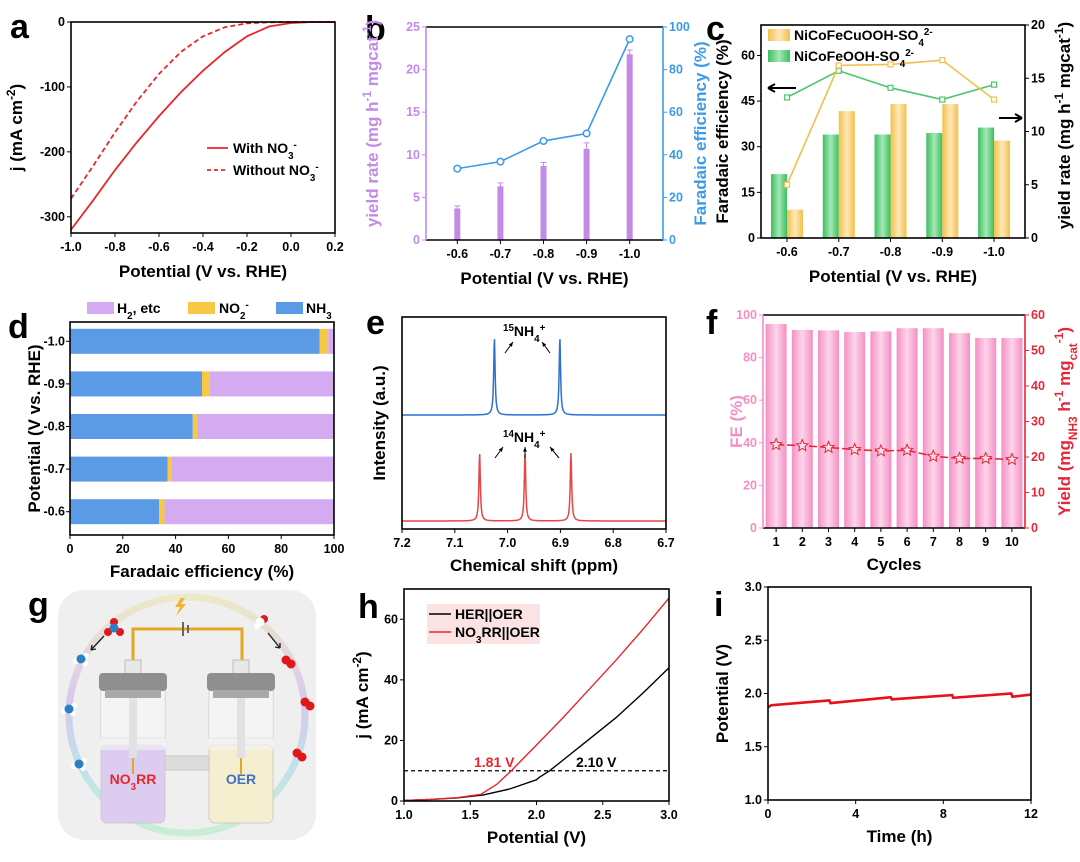 The image size is (1080, 862). I want to click on point-fe, so click(629, 39).